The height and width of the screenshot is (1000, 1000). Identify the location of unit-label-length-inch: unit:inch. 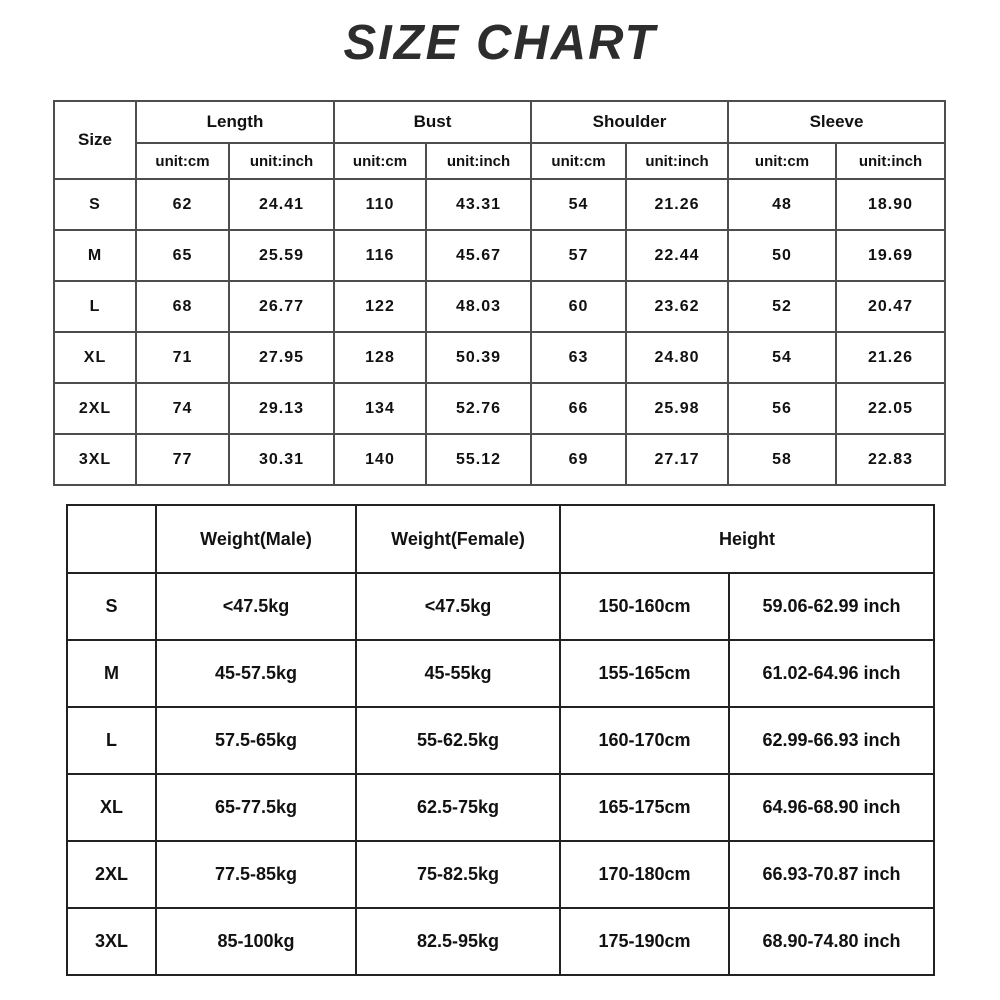
(281, 161).